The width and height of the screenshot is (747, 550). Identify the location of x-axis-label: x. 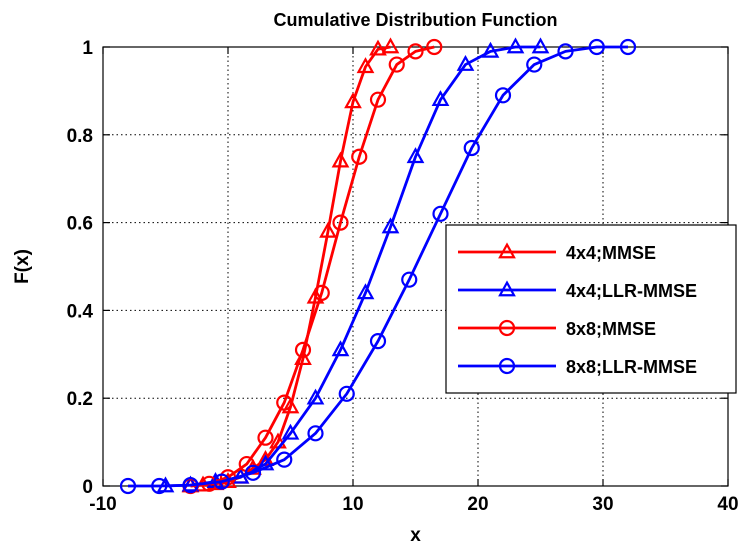
(415, 535).